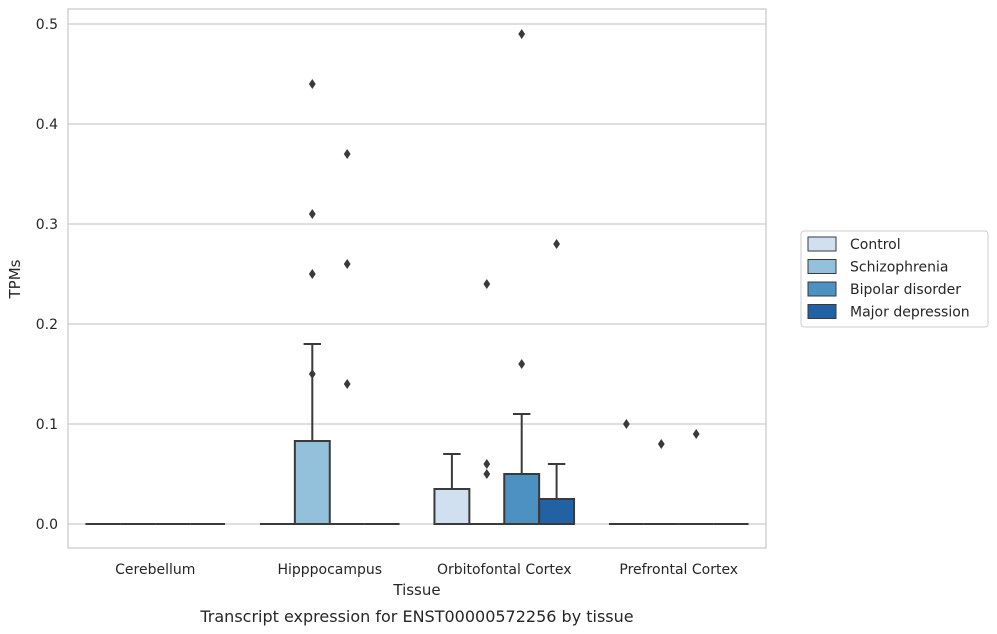 This screenshot has height=634, width=997. Describe the element at coordinates (329, 570) in the screenshot. I see `x-tick-label: Hipppocampus` at that location.